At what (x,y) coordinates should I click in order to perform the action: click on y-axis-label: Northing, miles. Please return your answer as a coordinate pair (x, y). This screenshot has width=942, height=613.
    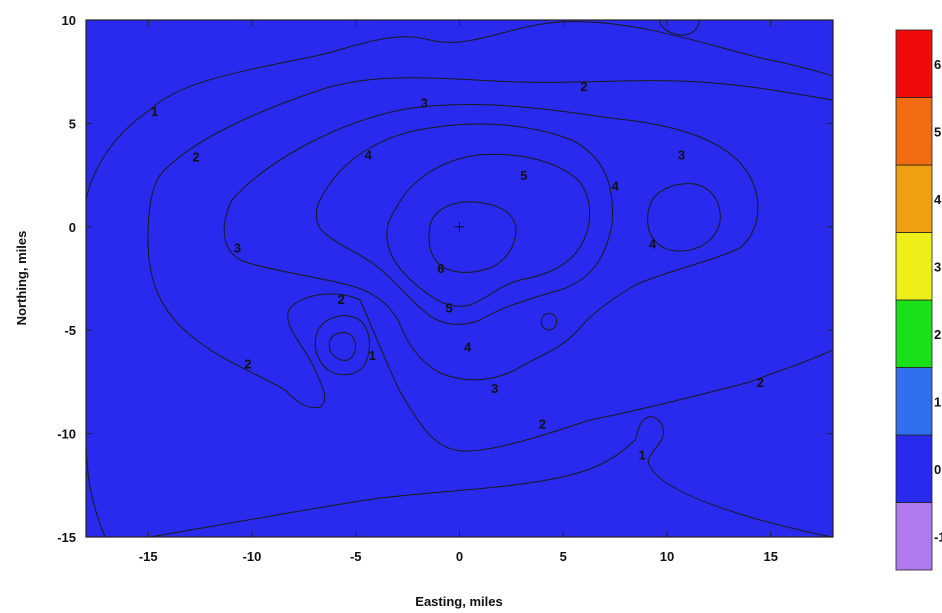
    Looking at the image, I should click on (21, 278).